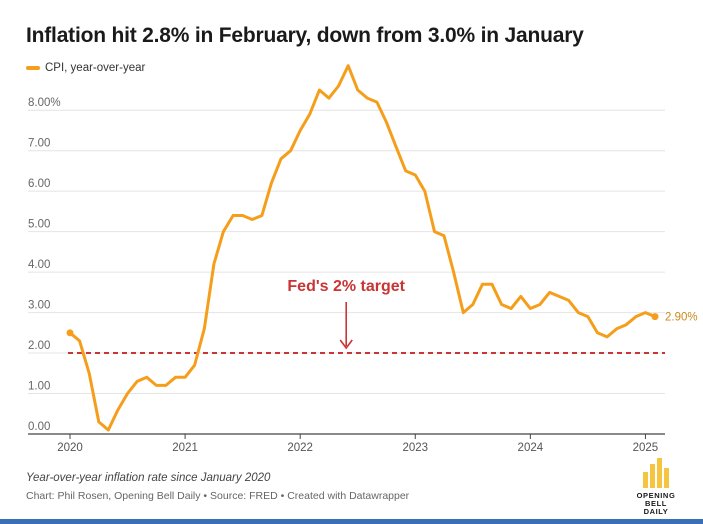  What do you see at coordinates (346, 344) in the screenshot?
I see `arrow-down-icon` at bounding box center [346, 344].